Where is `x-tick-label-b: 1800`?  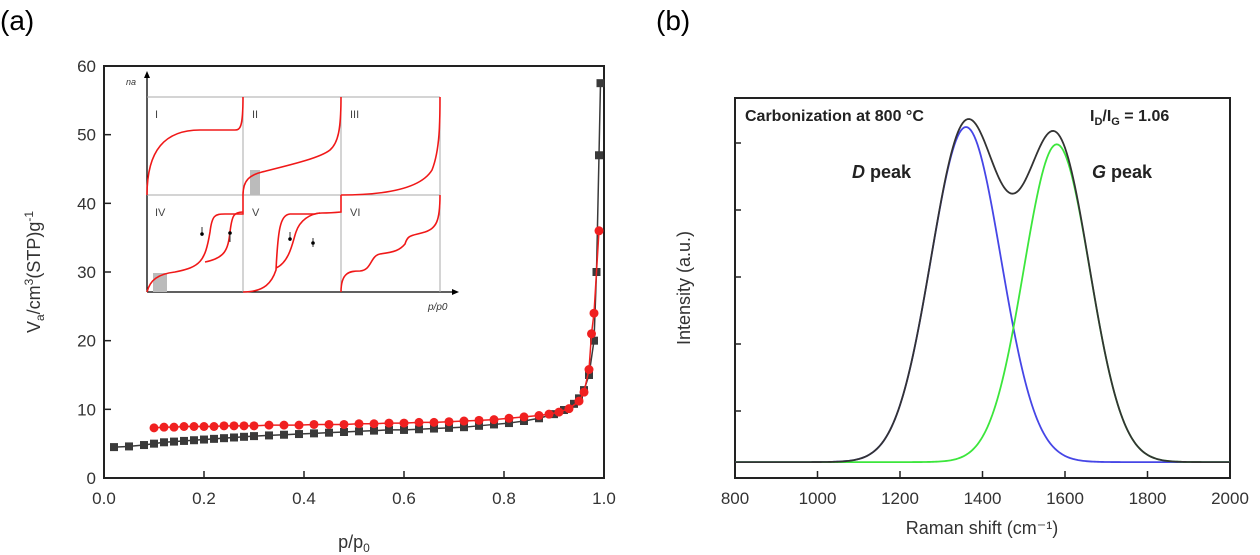 x-tick-label-b: 1800 is located at coordinates (1148, 498).